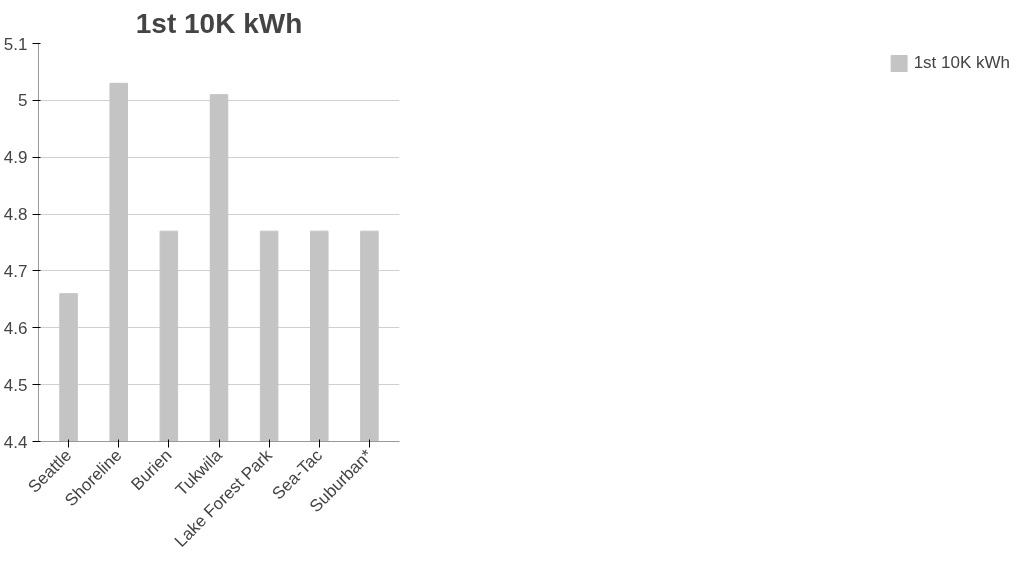 Image resolution: width=1027 pixels, height=567 pixels. Describe the element at coordinates (15, 215) in the screenshot. I see `y-tick-label: 4.8` at that location.